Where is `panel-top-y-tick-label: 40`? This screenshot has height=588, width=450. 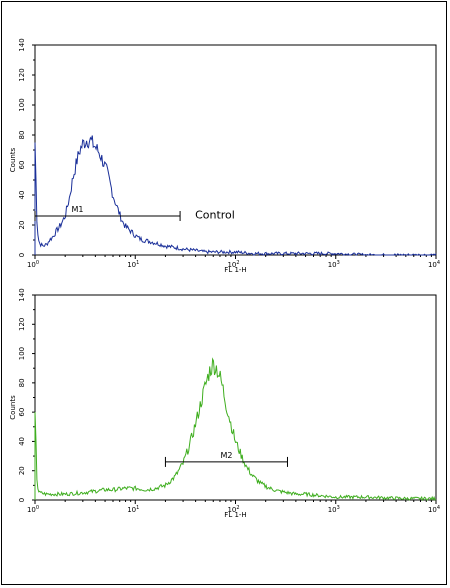 panel-top-y-tick-label: 40 is located at coordinates (22, 195).